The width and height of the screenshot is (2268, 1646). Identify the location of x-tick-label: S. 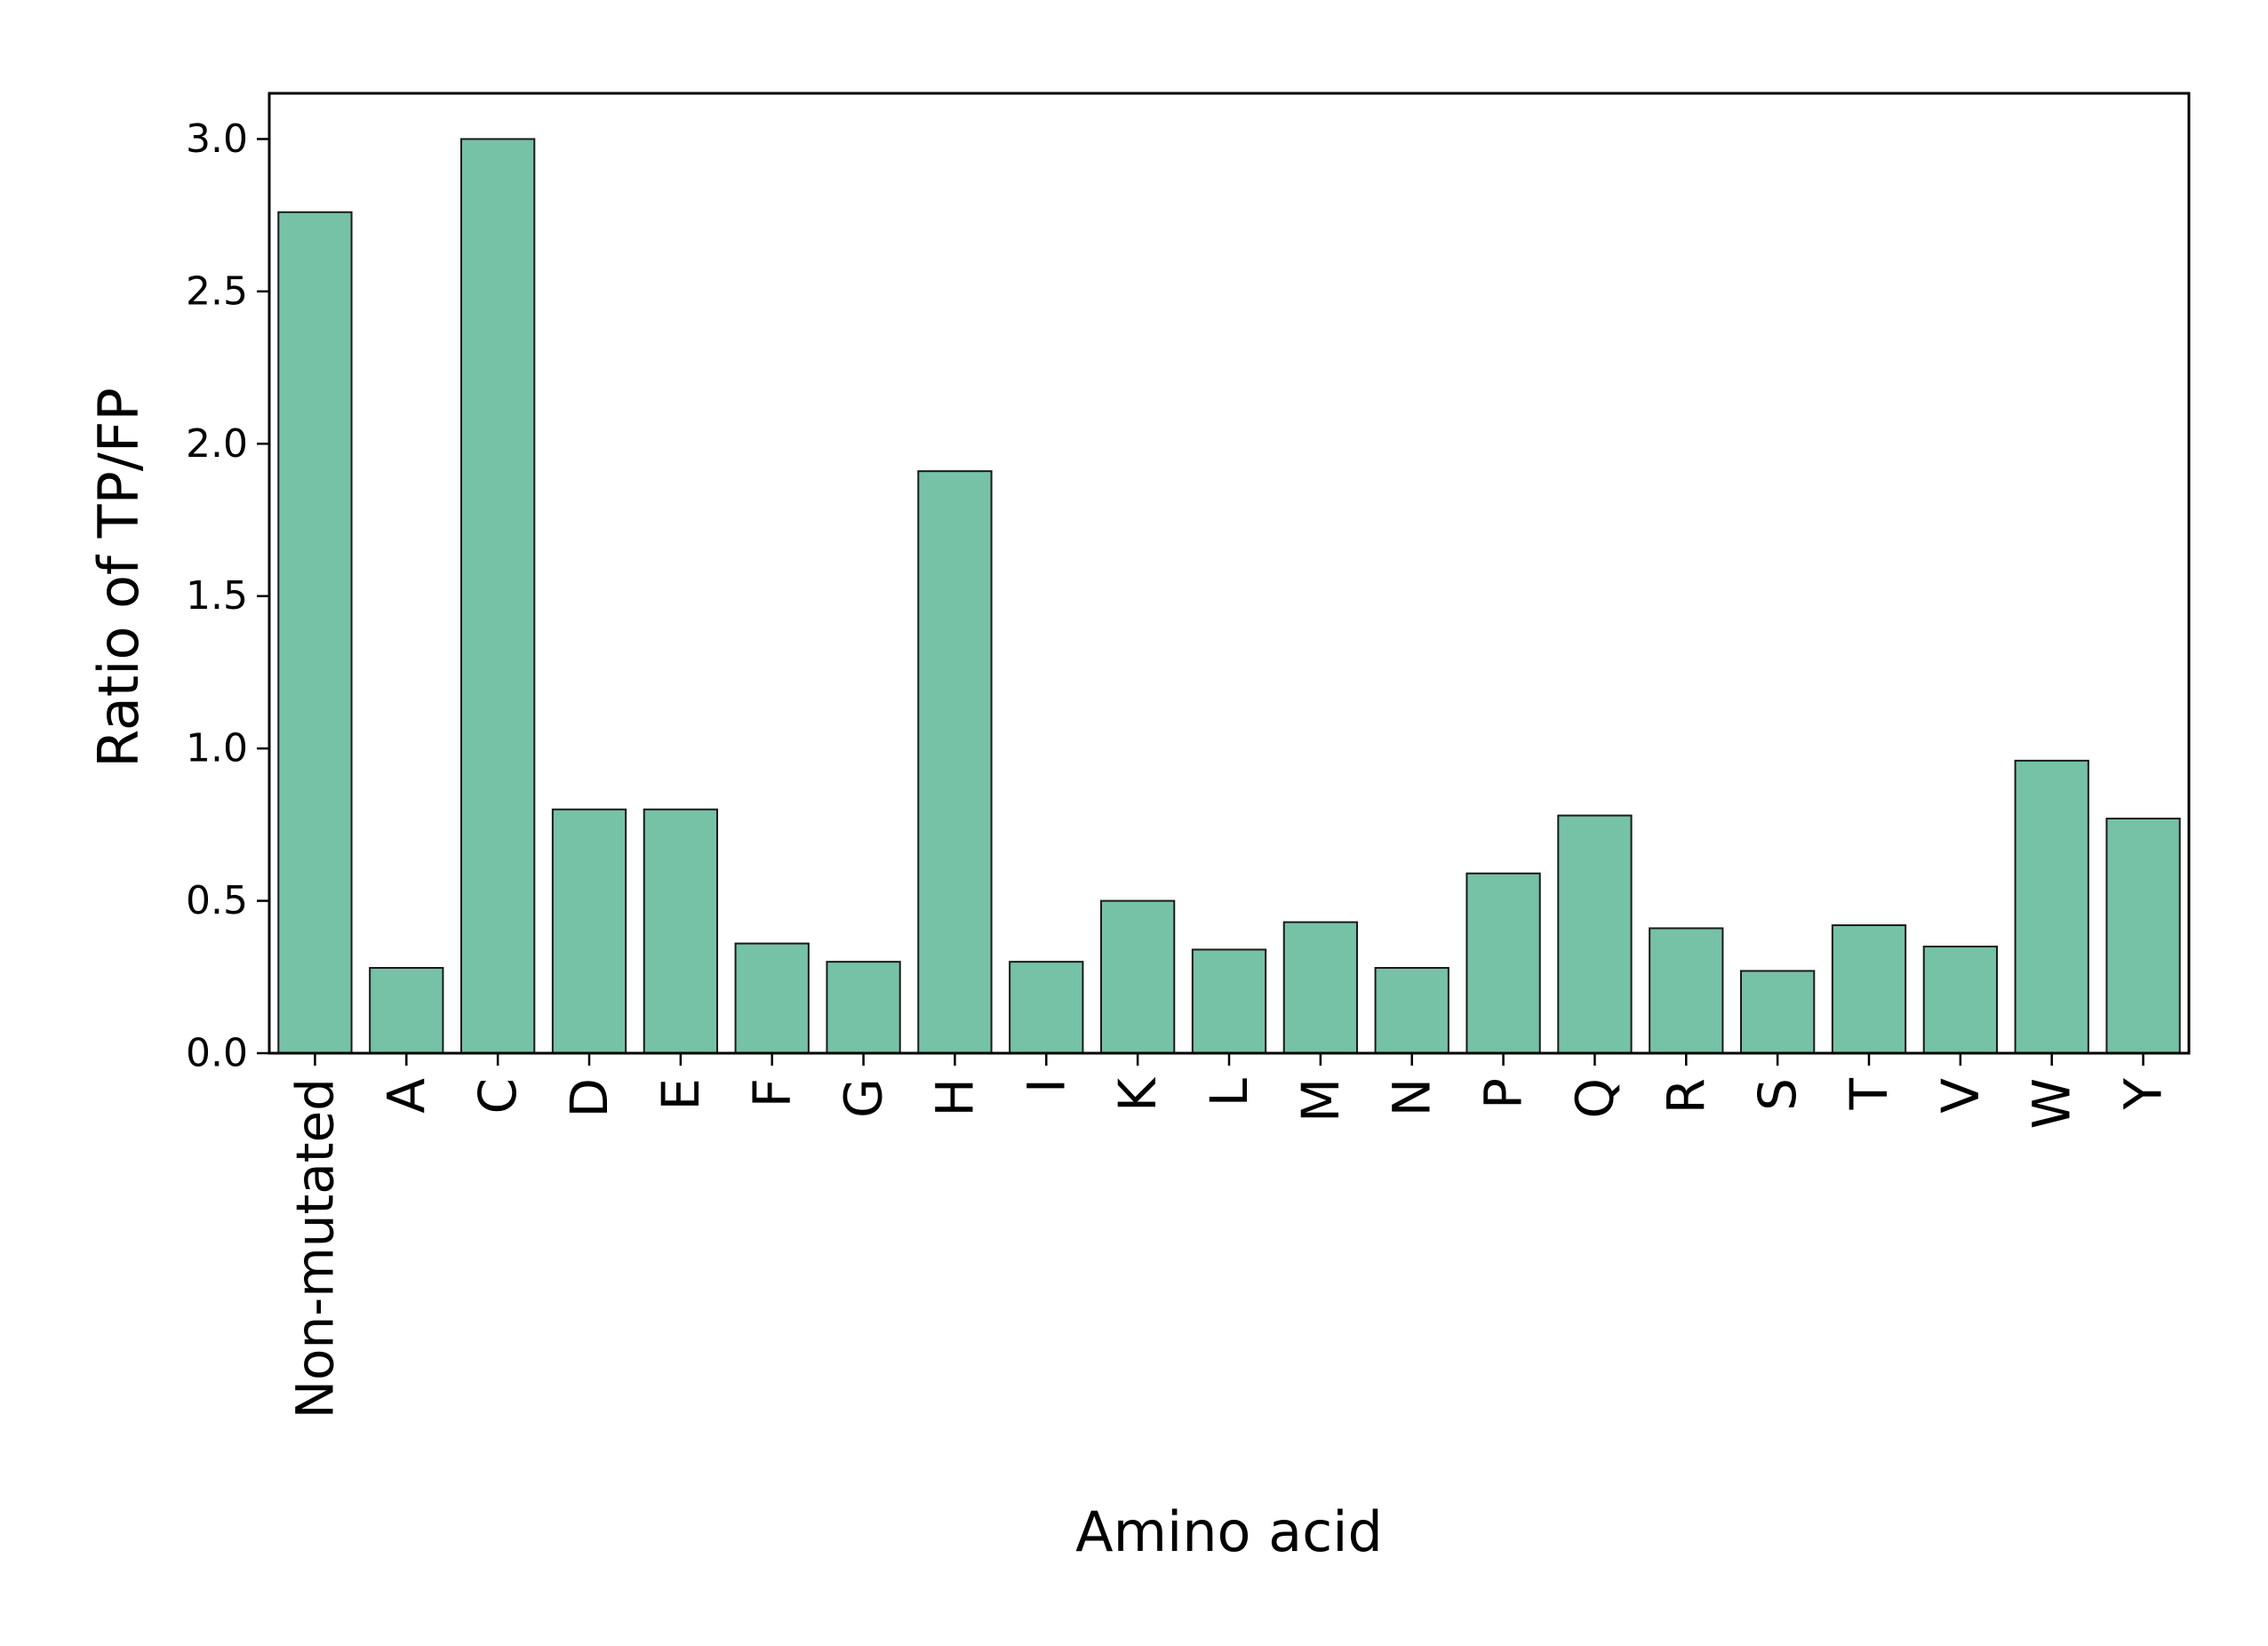
(1777, 1094).